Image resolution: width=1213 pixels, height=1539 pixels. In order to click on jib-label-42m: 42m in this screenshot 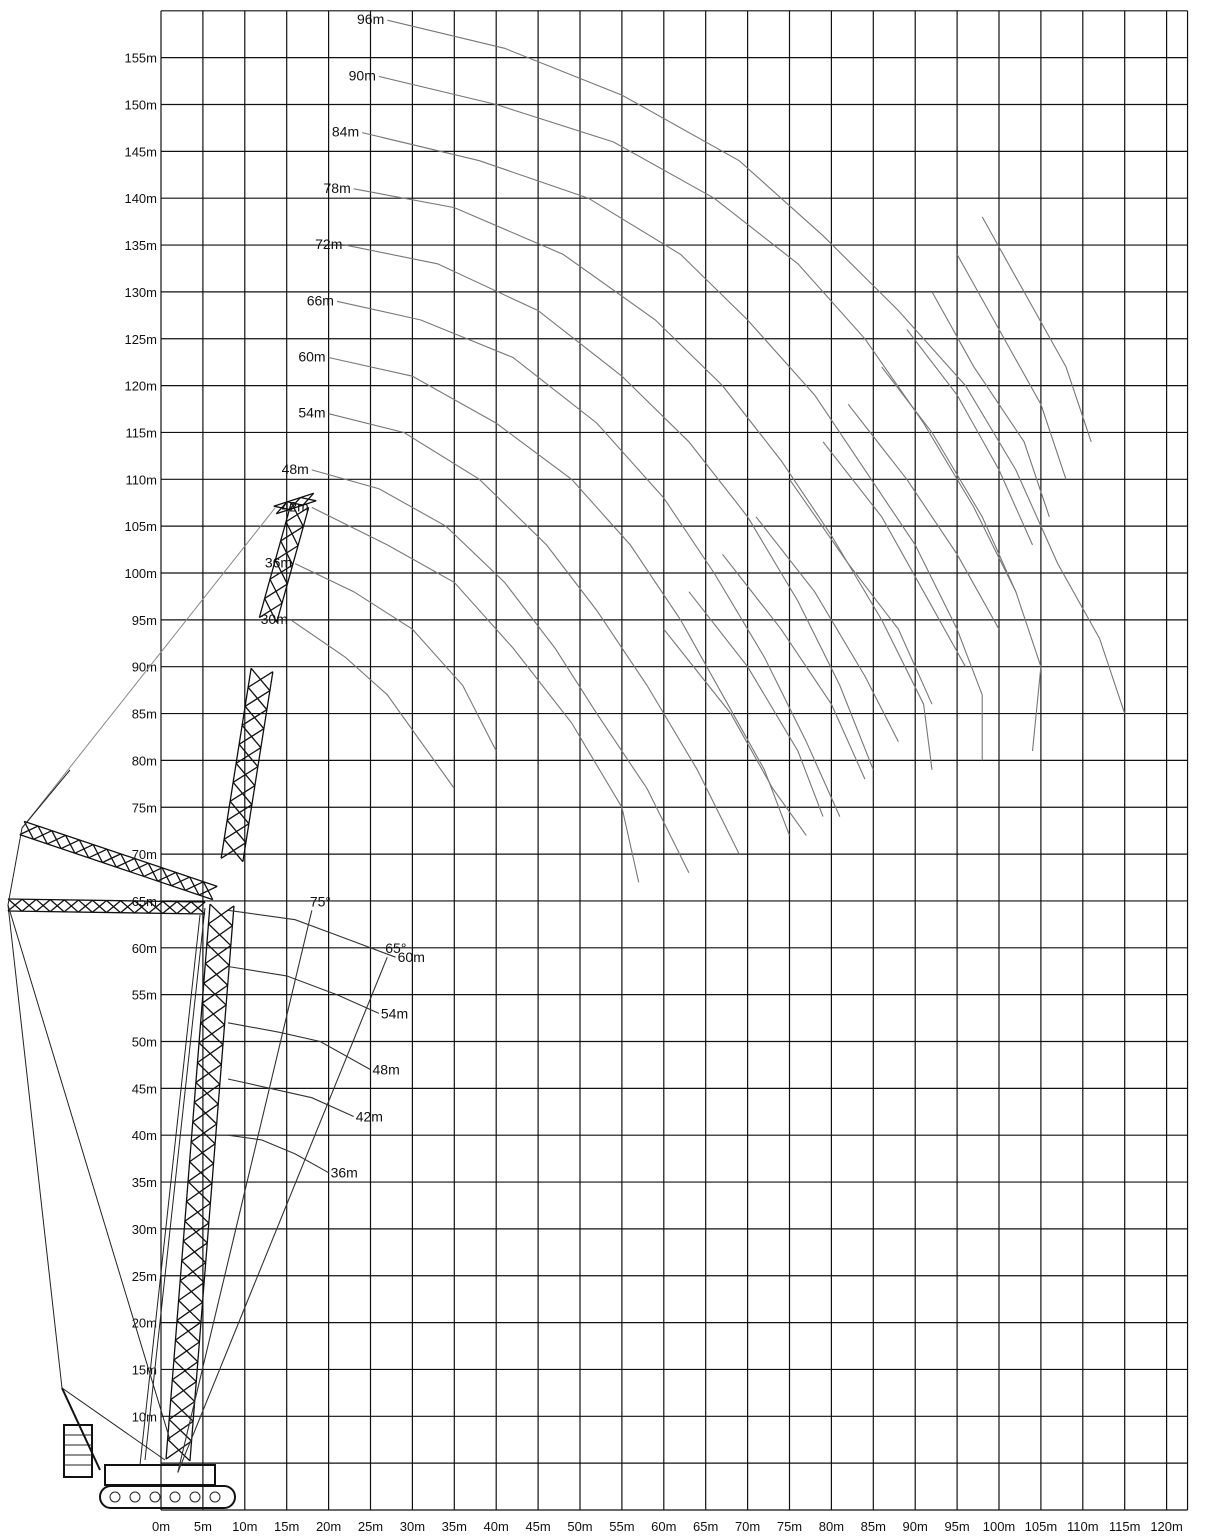, I will do `click(295, 506)`.